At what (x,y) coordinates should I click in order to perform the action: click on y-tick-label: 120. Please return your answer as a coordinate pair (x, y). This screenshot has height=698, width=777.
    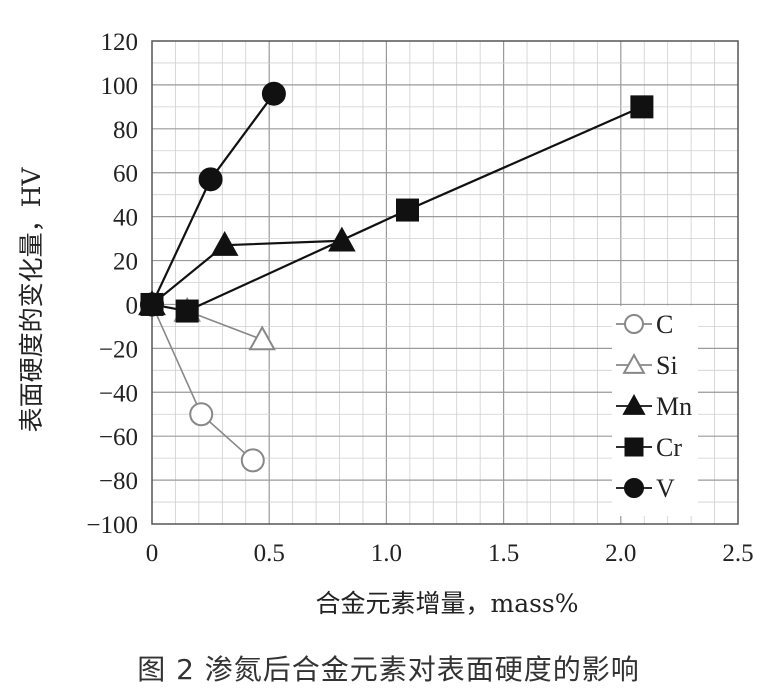
    Looking at the image, I should click on (120, 42).